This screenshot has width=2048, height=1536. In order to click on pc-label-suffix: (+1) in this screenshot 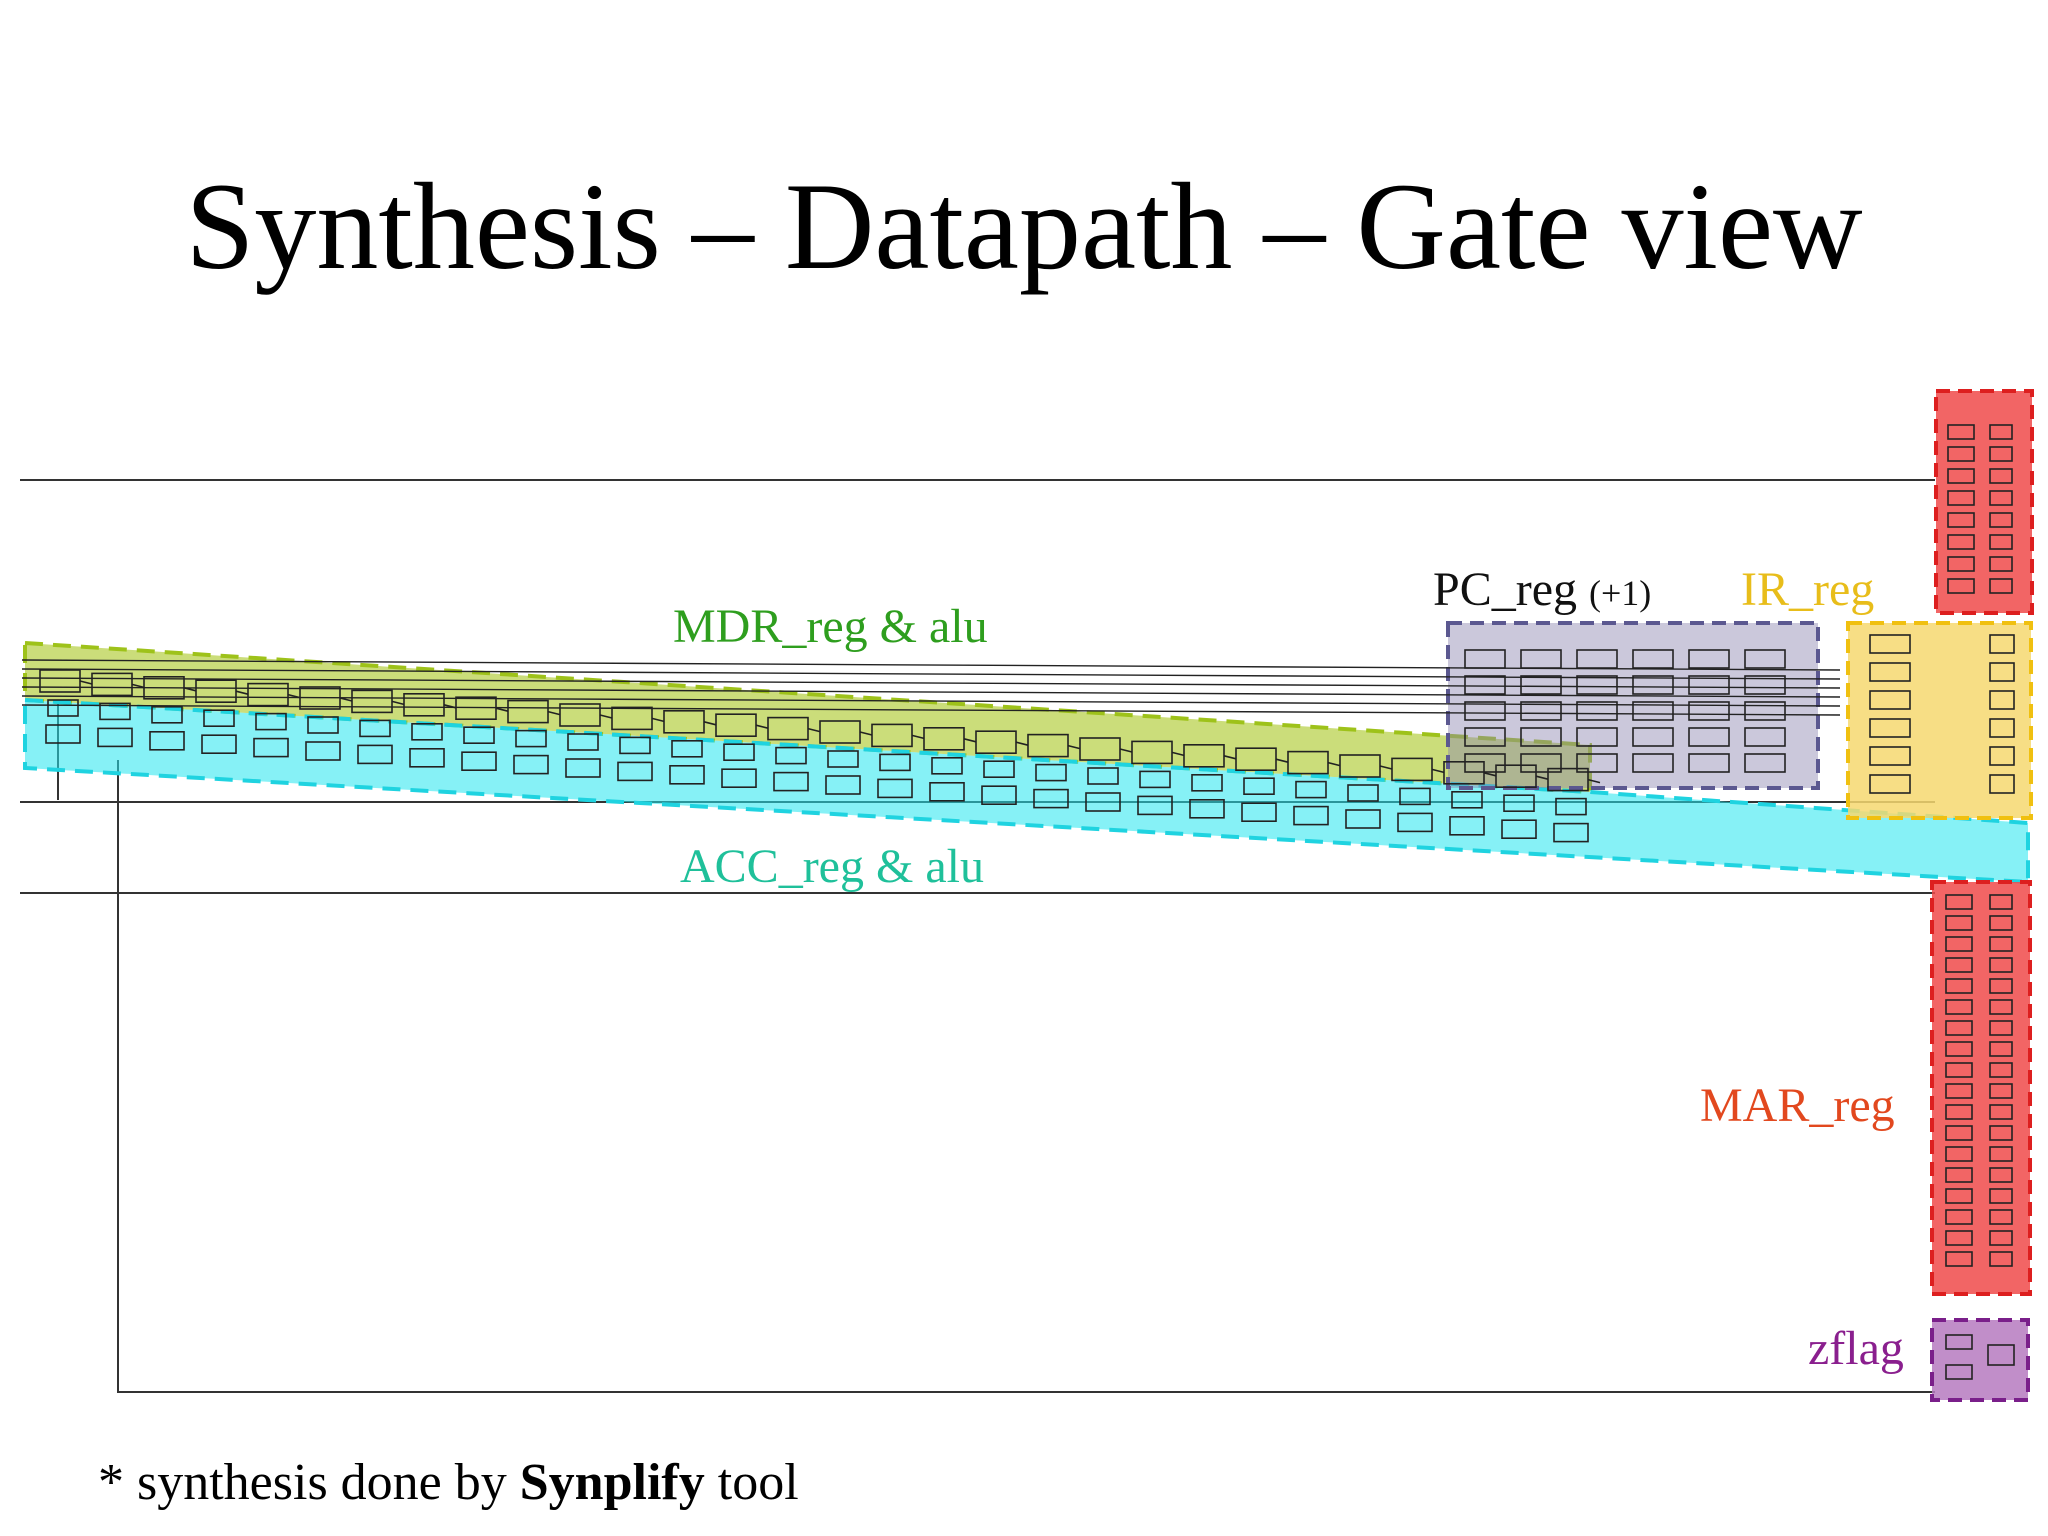, I will do `click(1620, 593)`.